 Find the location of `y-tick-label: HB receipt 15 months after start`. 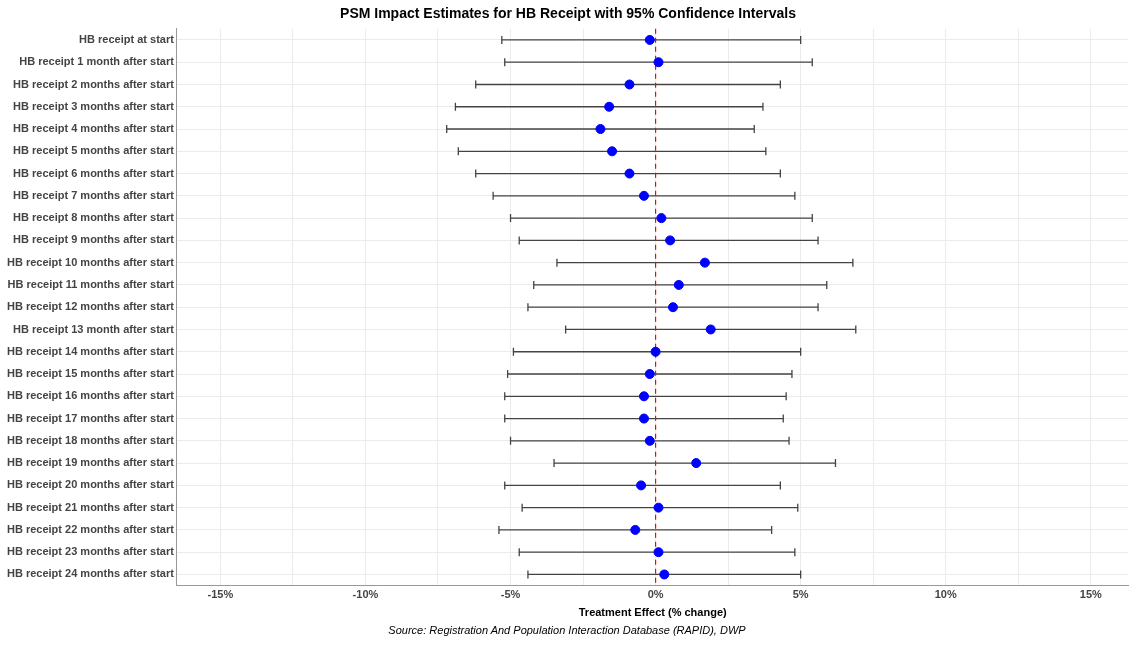

y-tick-label: HB receipt 15 months after start is located at coordinates (90, 373).